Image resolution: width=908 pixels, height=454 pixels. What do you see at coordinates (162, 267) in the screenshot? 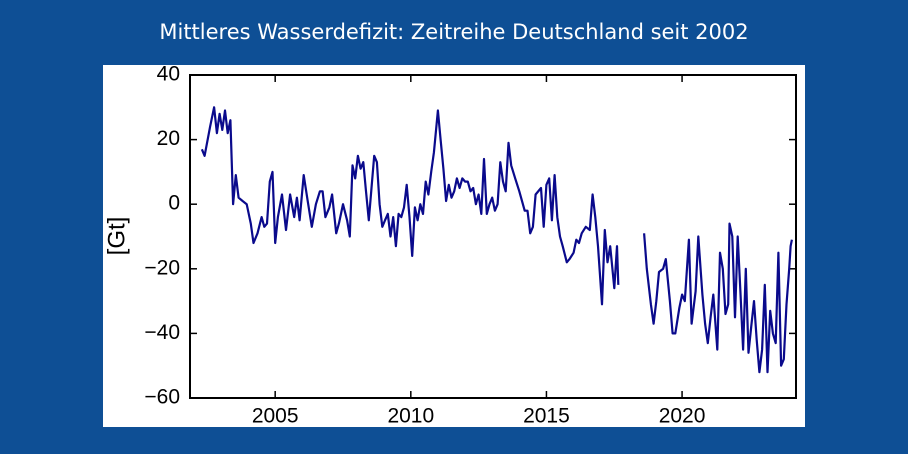
I see `y-tick-label: −20` at bounding box center [162, 267].